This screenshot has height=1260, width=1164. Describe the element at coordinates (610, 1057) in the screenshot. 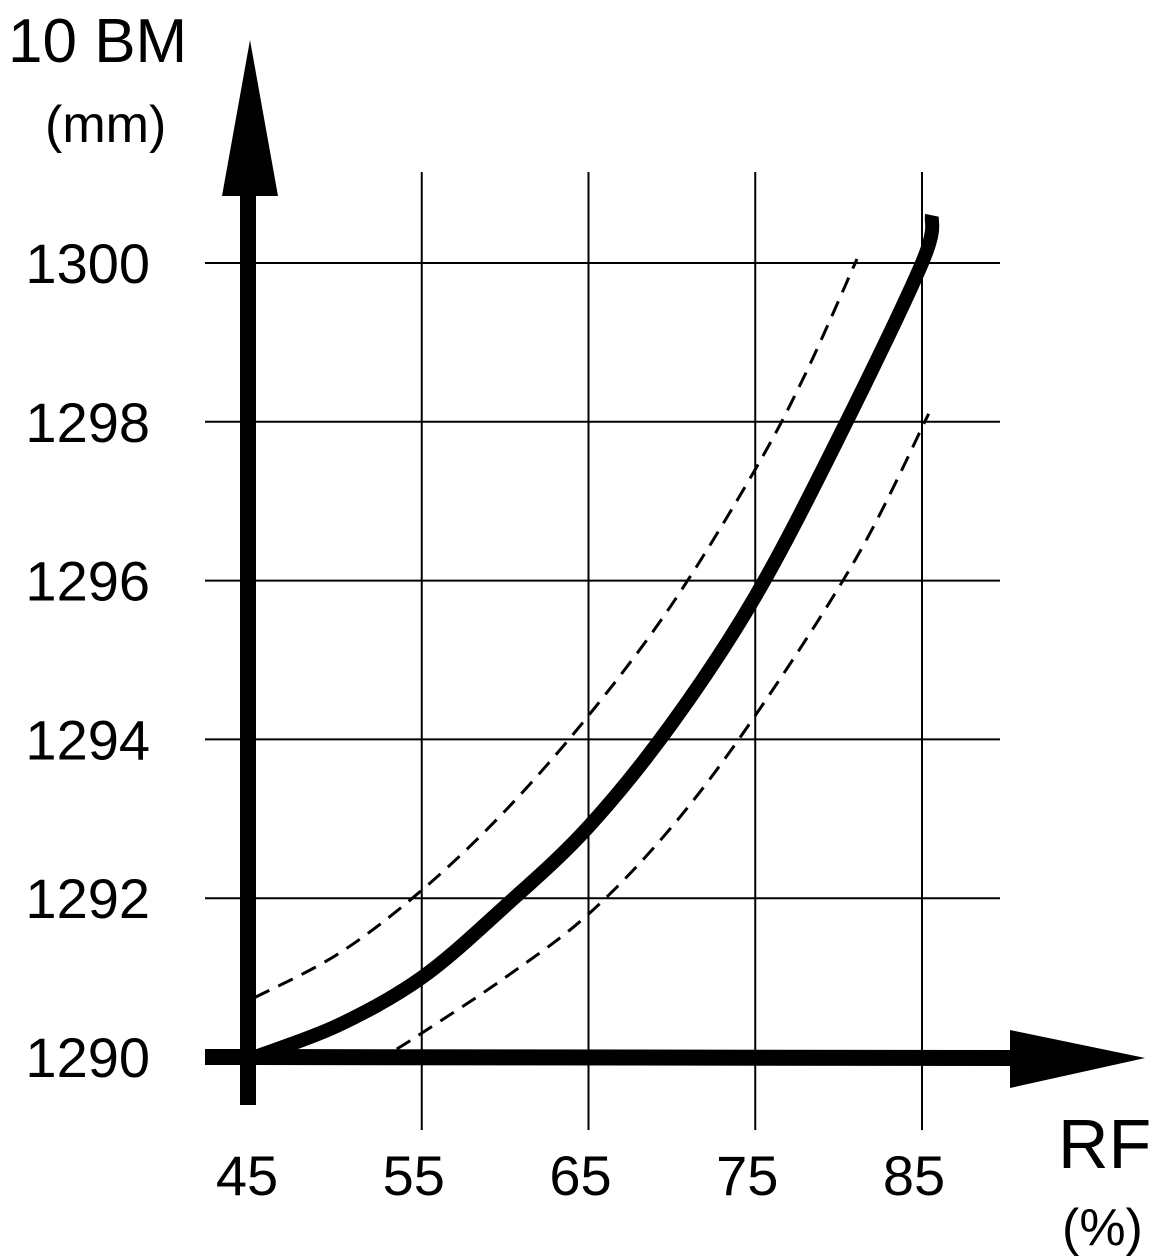

I see `x-axis` at that location.